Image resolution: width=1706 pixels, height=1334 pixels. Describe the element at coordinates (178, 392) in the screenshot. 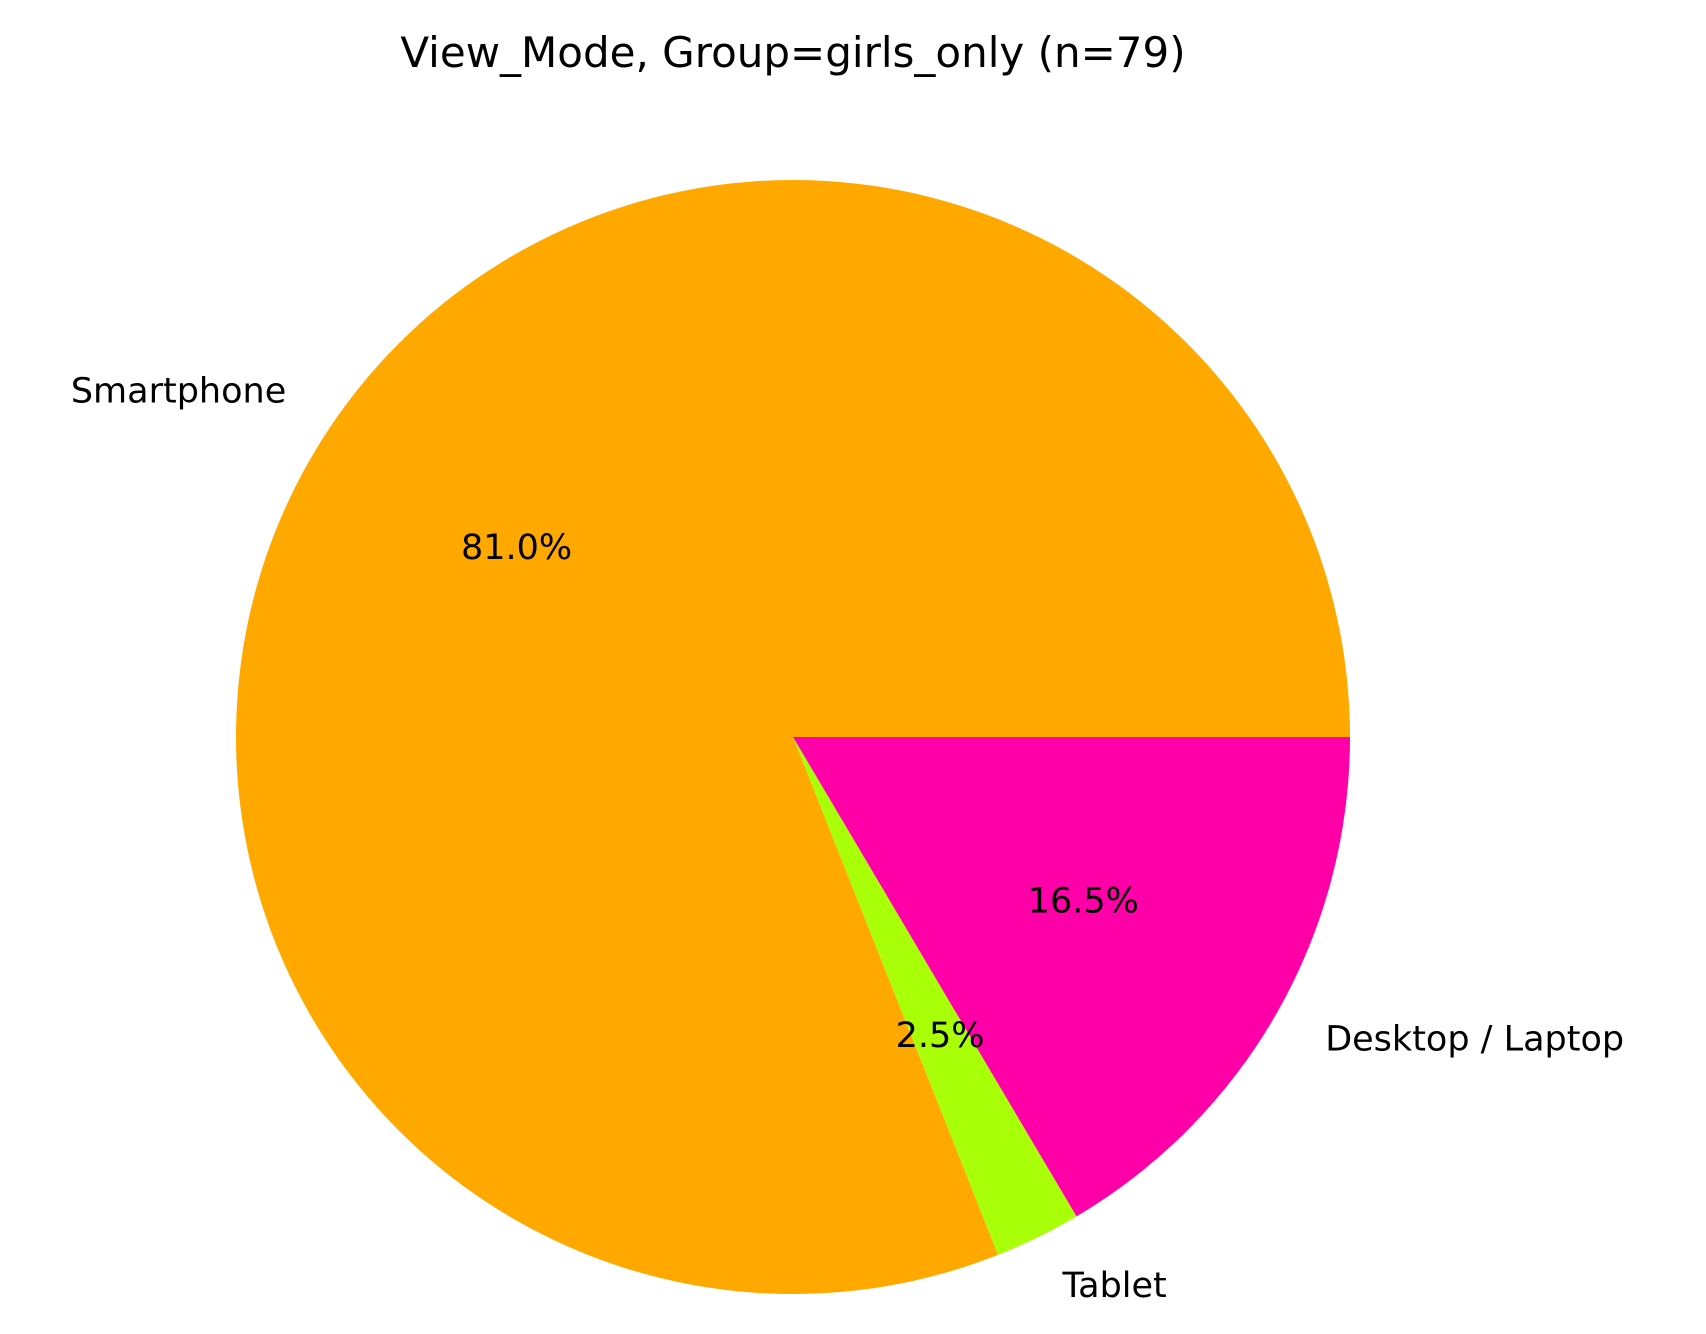

I see `slice-label-smartphone: Smartphone` at that location.